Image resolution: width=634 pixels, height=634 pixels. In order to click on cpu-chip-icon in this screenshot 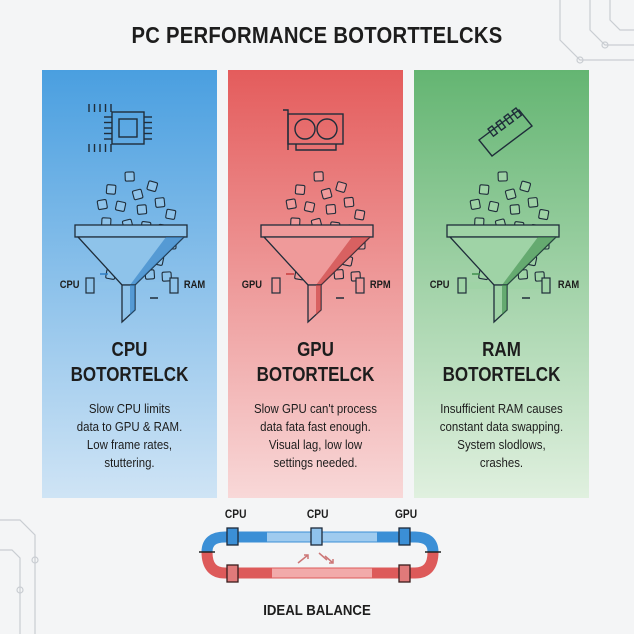, I will do `click(120, 128)`.